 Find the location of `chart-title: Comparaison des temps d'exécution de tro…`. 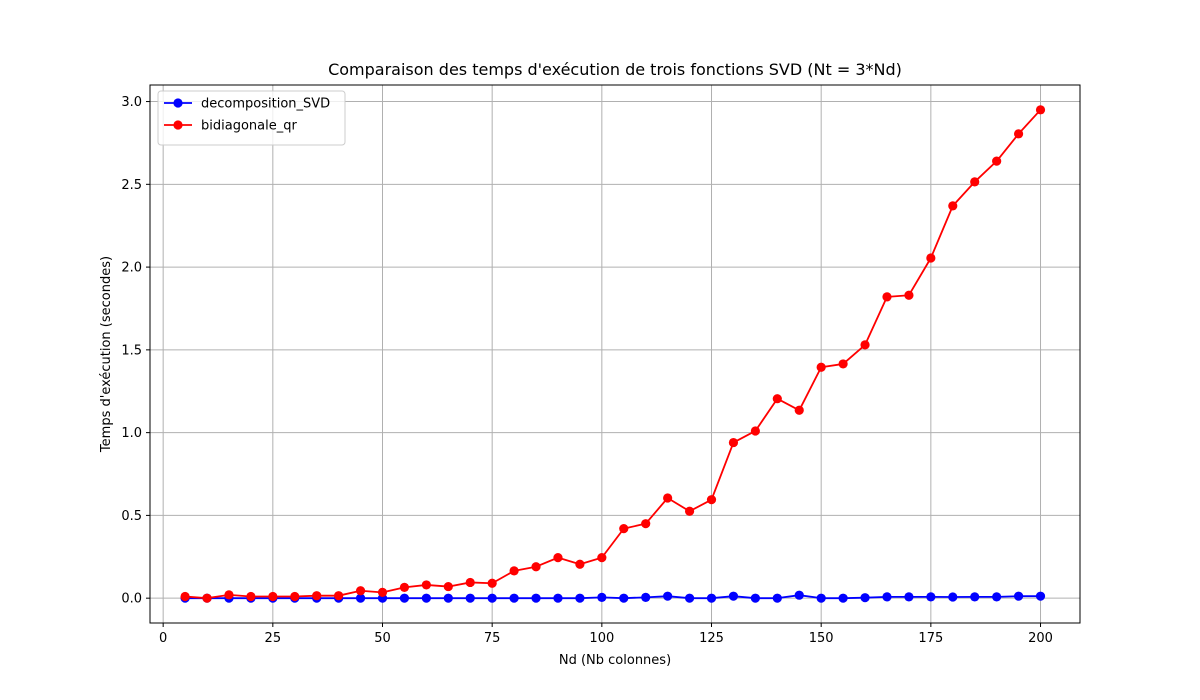

chart-title: Comparaison des temps d'exécution de tro… is located at coordinates (615, 69).